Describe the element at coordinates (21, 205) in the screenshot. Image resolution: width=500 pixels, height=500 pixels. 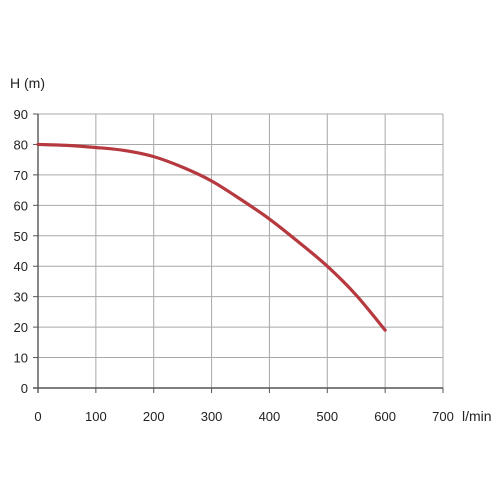
I see `y-tick-label-60: 60` at that location.